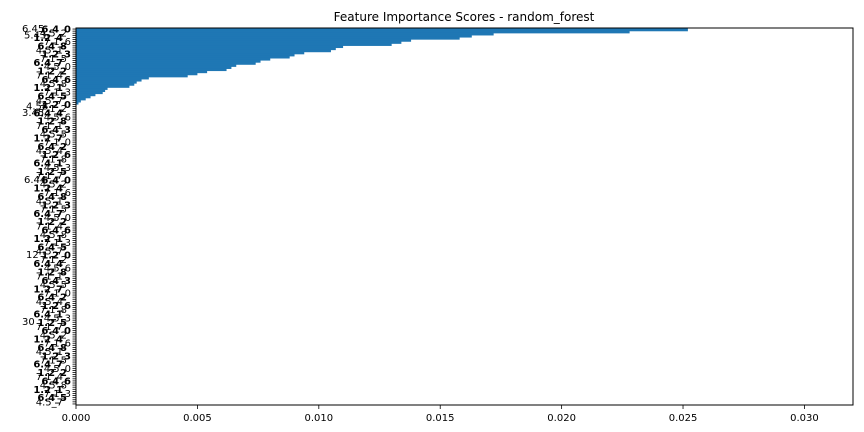 This screenshot has width=864, height=432. What do you see at coordinates (49, 176) in the screenshot?
I see `y-tick-label: 7.1_7` at bounding box center [49, 176].